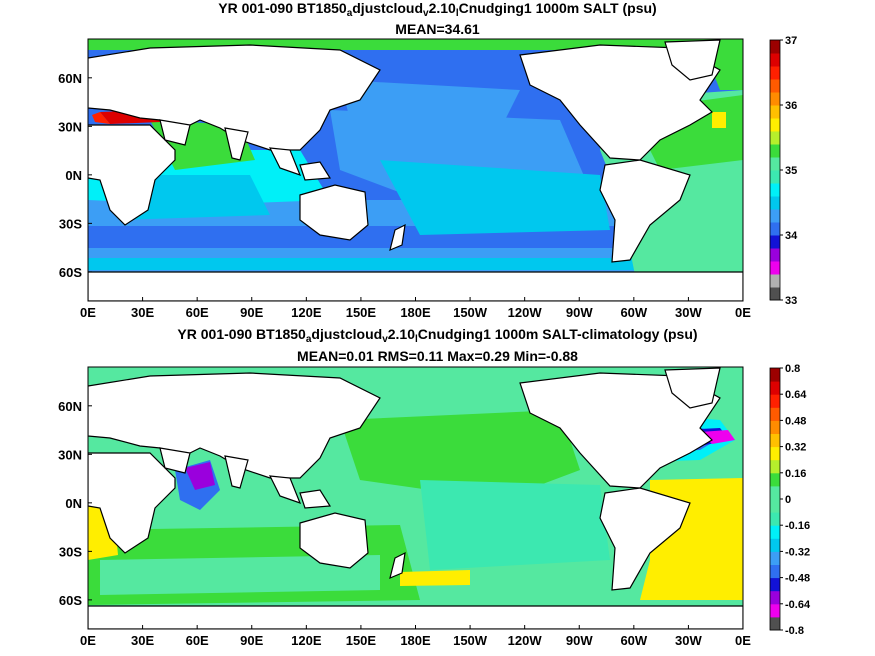  Describe the element at coordinates (73, 503) in the screenshot. I see `bottom-y-tick-label: 0N` at that location.